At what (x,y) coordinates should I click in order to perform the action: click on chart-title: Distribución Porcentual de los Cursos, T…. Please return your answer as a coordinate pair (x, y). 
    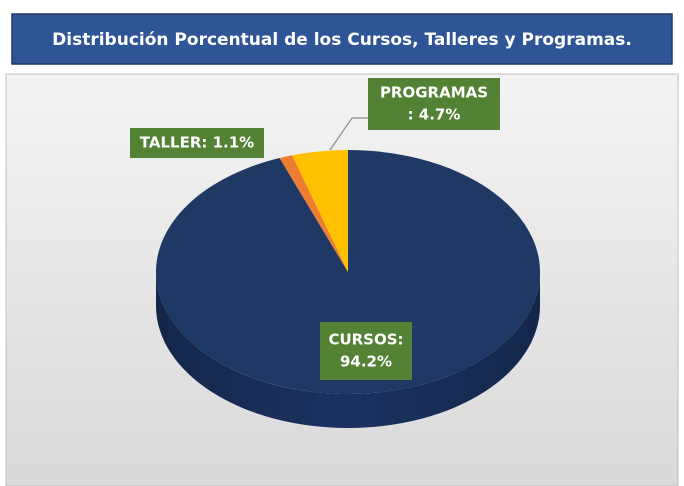
    Looking at the image, I should click on (342, 40).